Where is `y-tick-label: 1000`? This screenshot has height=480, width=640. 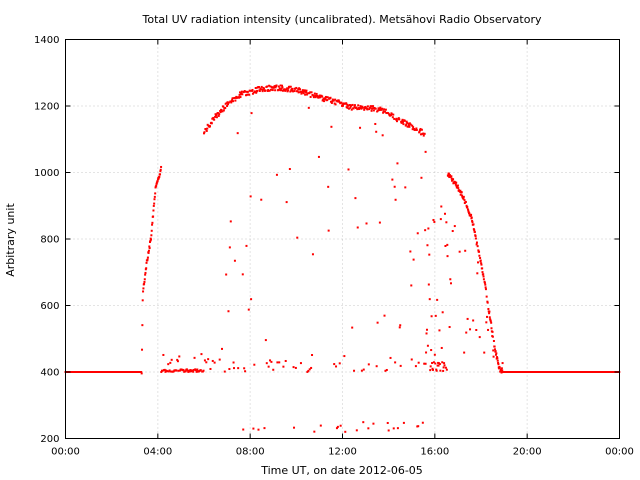
y-tick-label: 1000 is located at coordinates (46, 173).